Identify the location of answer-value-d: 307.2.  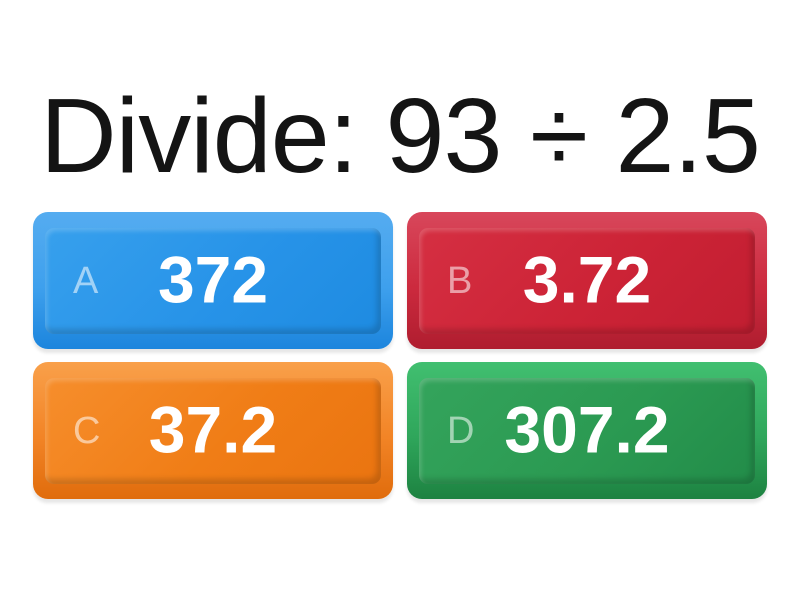
(587, 429).